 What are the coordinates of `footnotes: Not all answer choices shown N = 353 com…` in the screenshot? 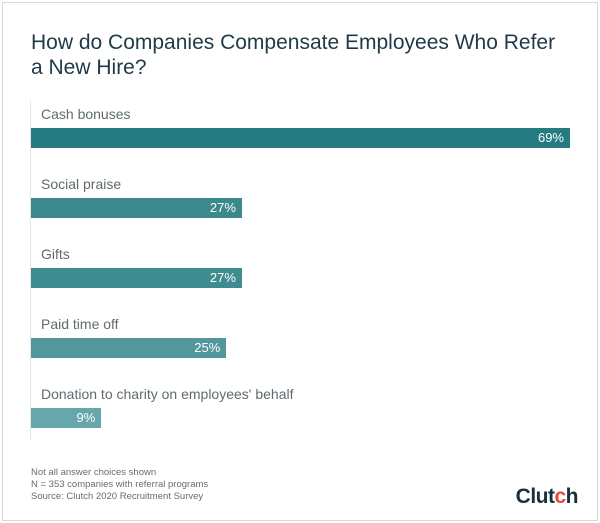 It's located at (119, 485).